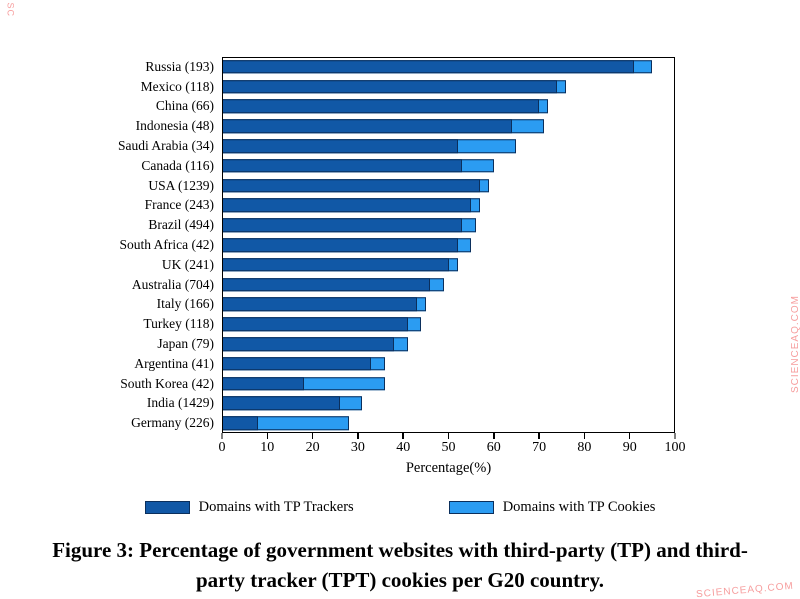 Image resolution: width=800 pixels, height=599 pixels. Describe the element at coordinates (222, 448) in the screenshot. I see `tick-label: 0` at that location.